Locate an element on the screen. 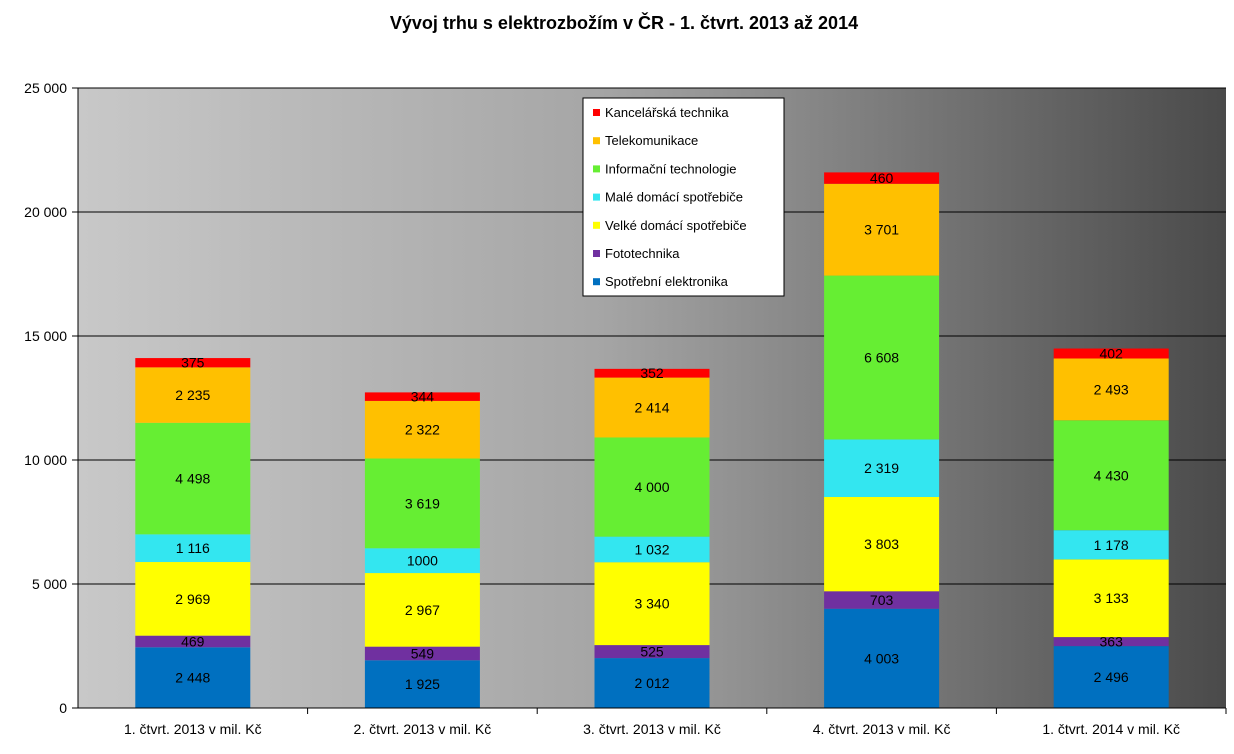 This screenshot has width=1234, height=754. data-label: 1 116 is located at coordinates (193, 548).